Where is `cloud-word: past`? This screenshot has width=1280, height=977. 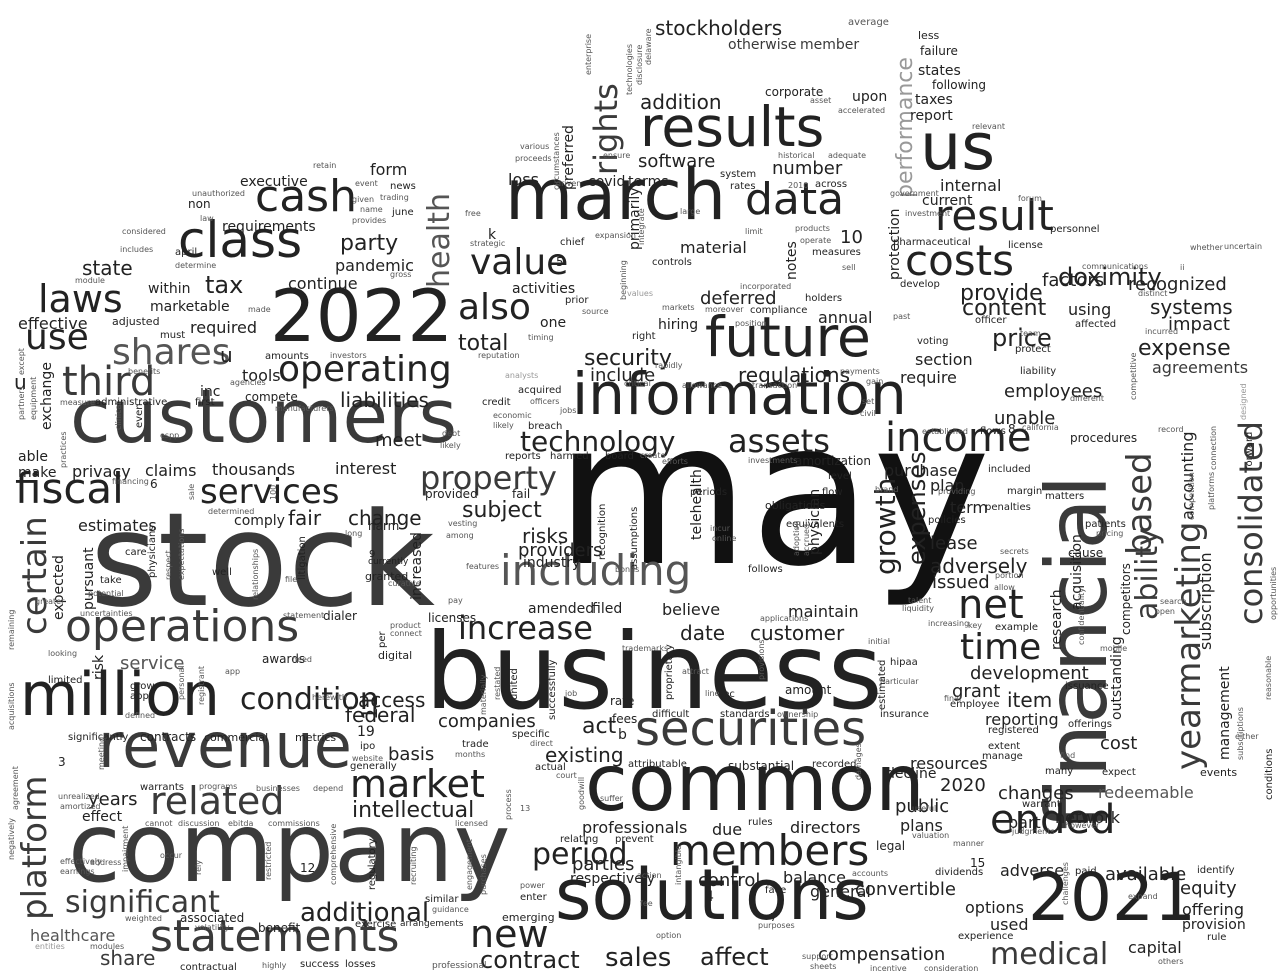 cloud-word: past is located at coordinates (902, 316).